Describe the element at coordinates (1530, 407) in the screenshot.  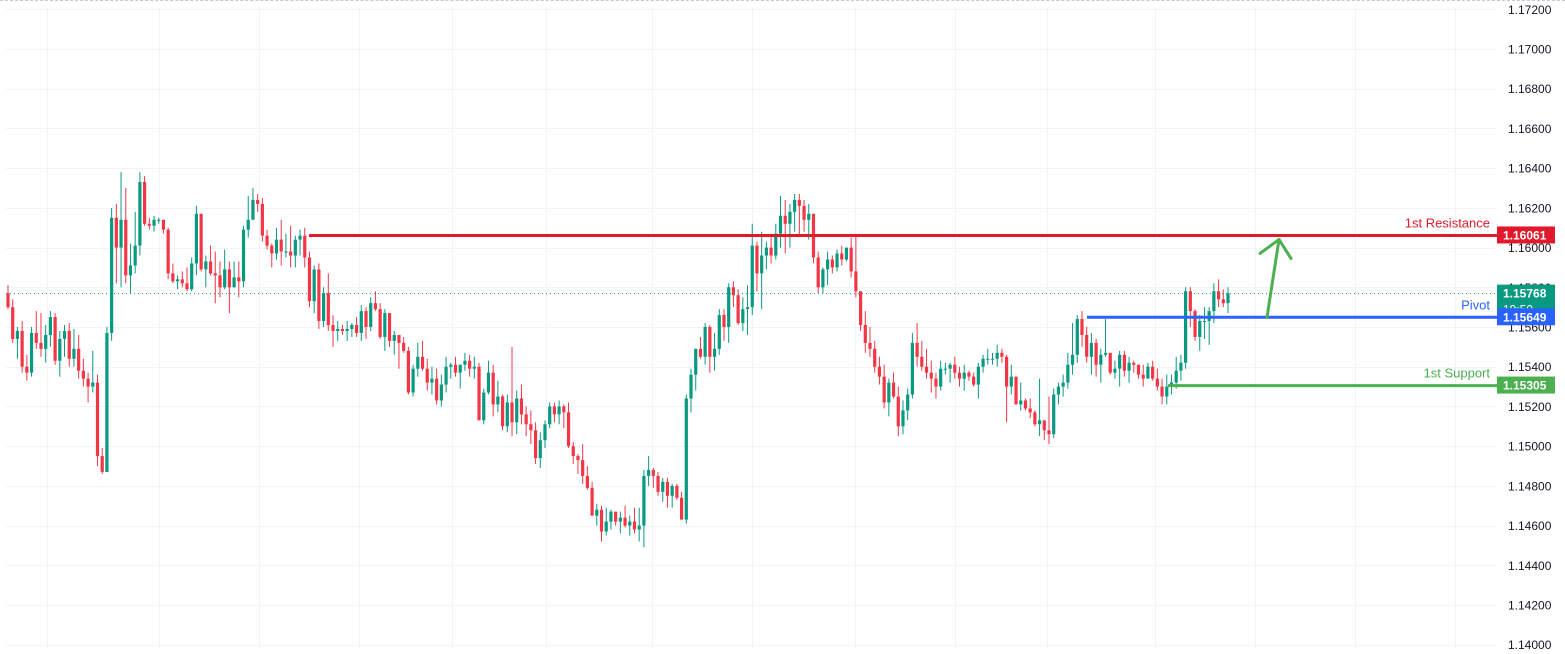
I see `price-tick: 1.15200` at that location.